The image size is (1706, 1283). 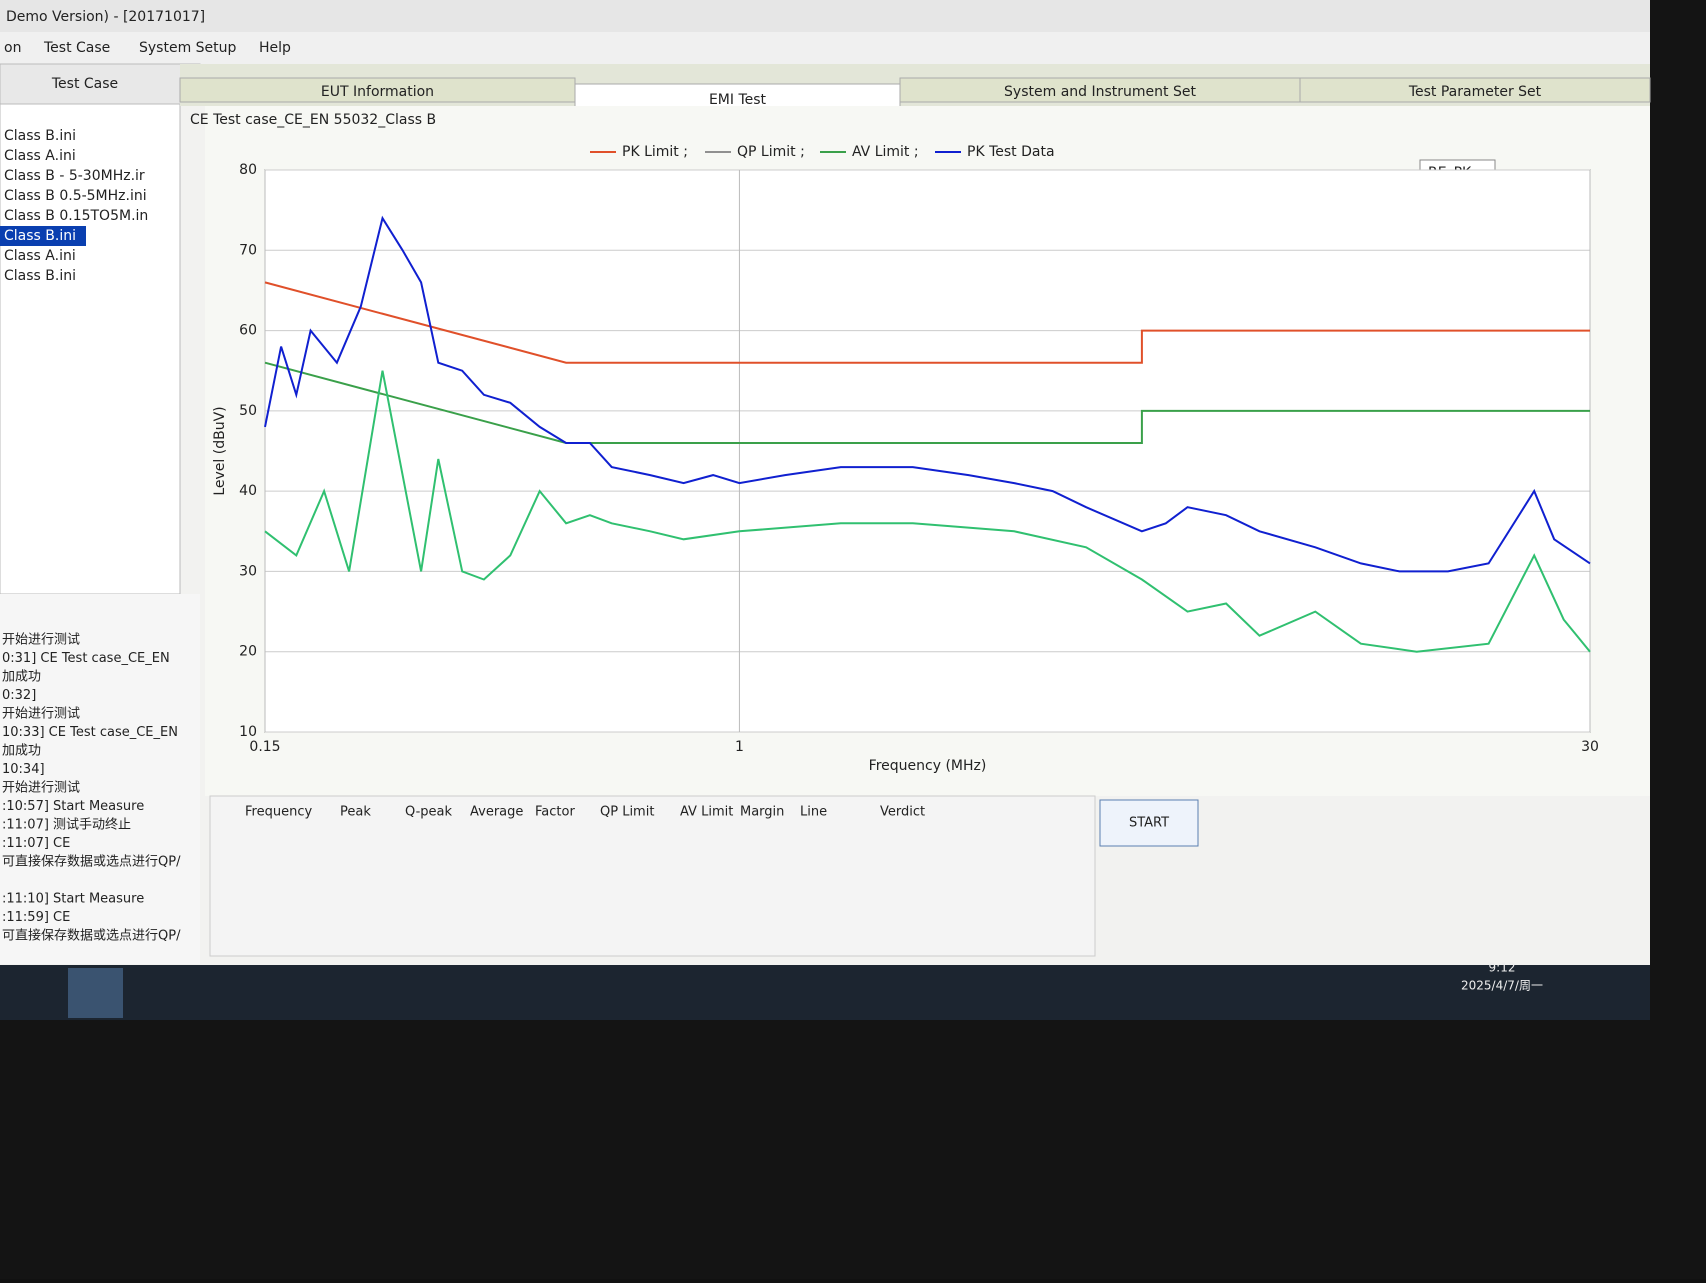 I want to click on menu-bar, so click(x=825, y=48).